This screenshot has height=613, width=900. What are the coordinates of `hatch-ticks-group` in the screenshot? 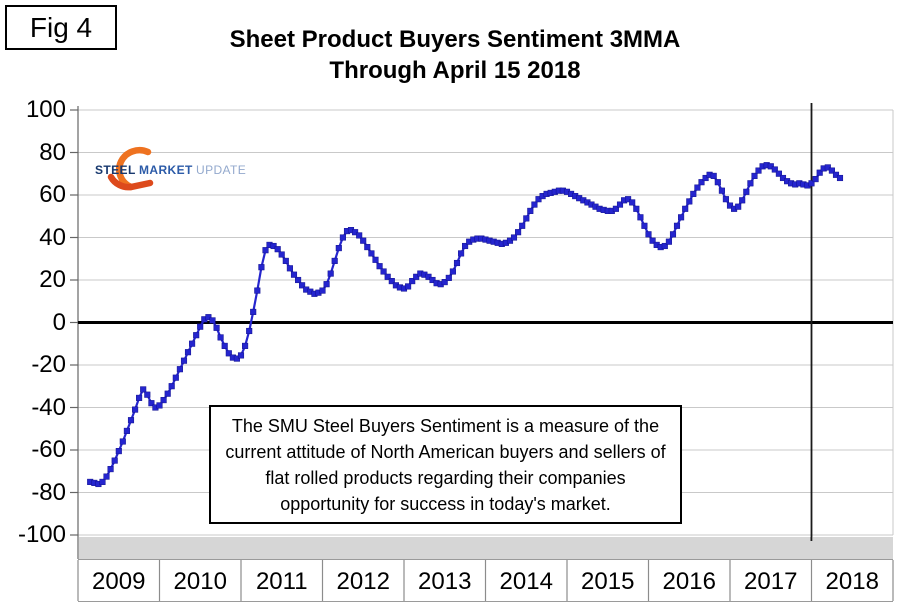 It's located at (486, 548).